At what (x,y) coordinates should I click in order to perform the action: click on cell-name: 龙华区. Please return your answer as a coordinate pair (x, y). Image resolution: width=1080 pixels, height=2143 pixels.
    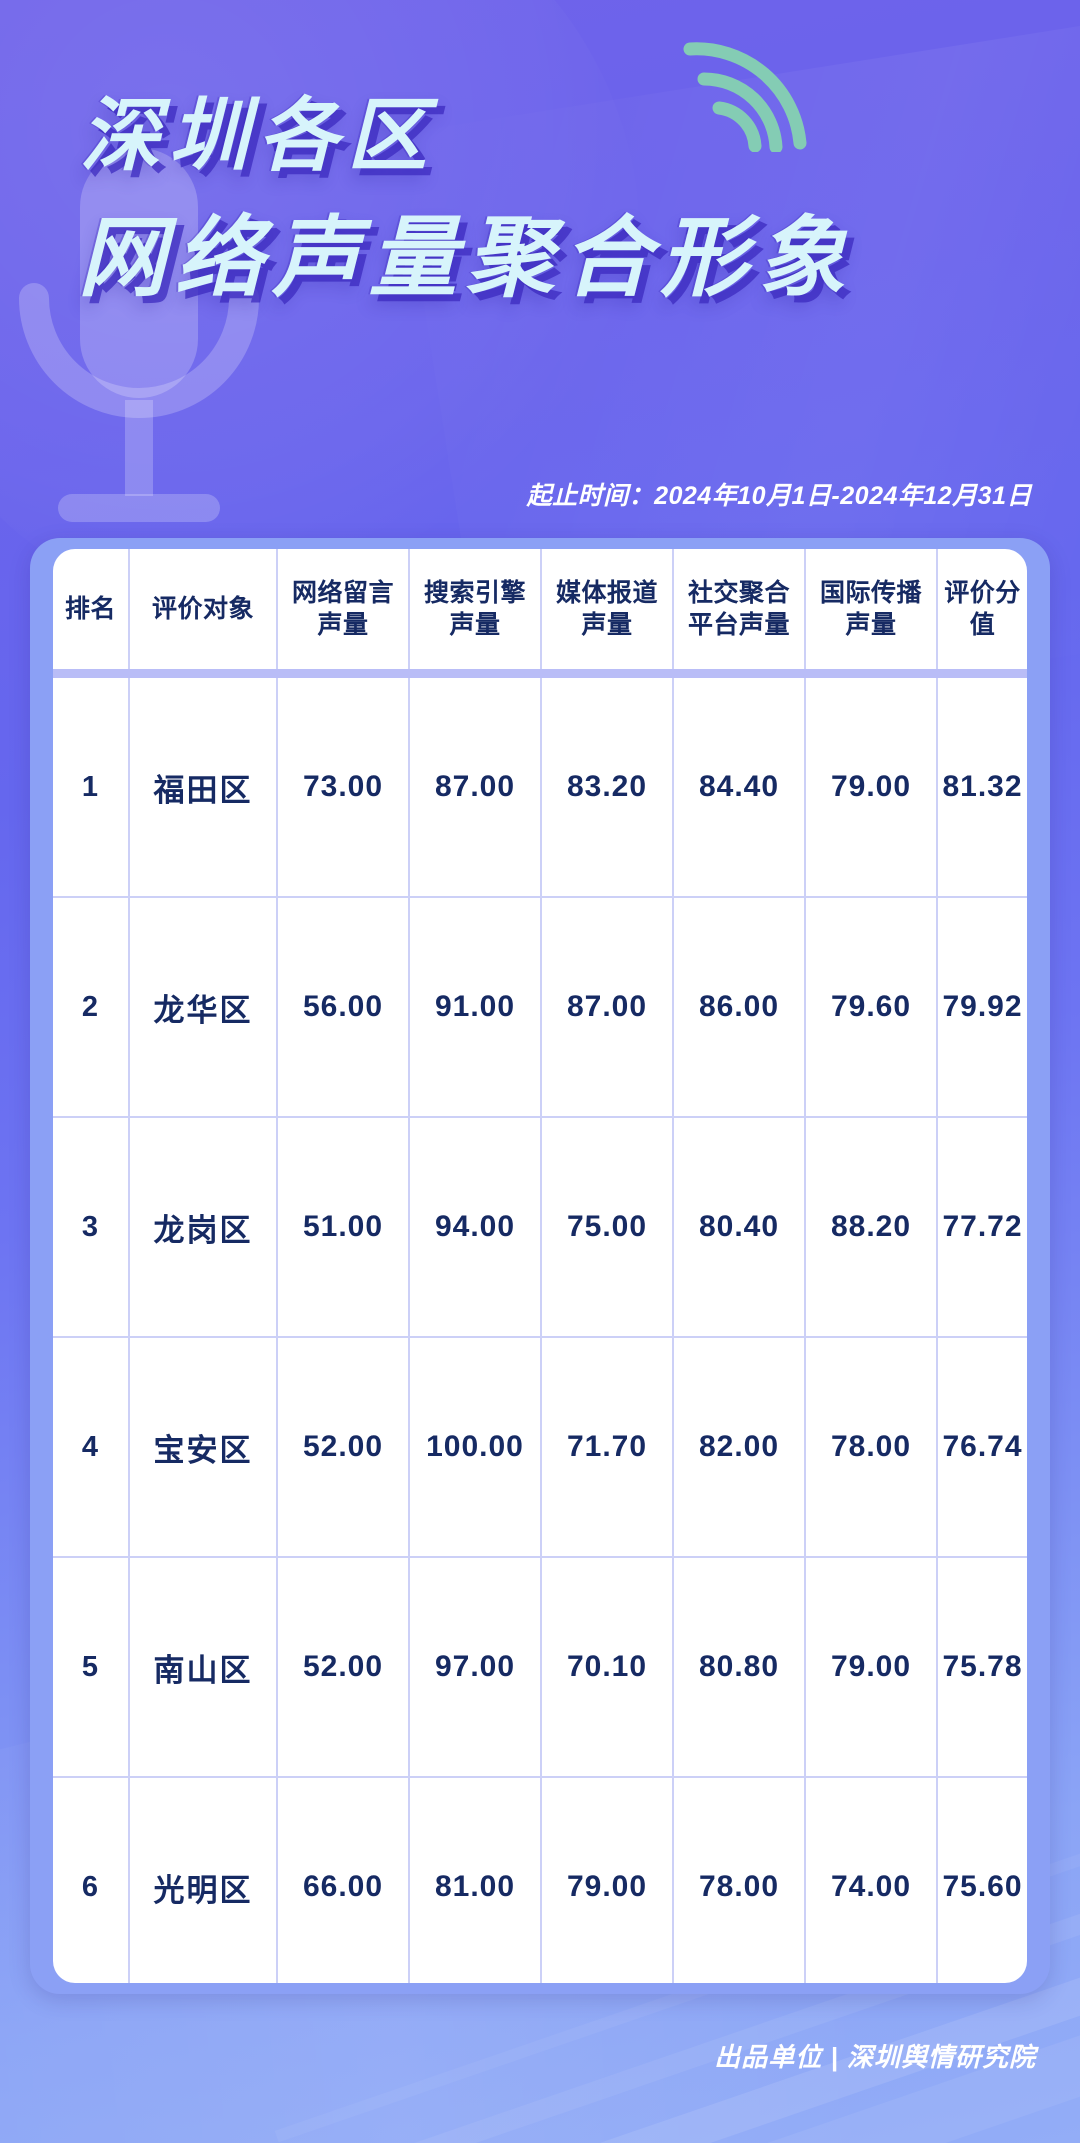
    Looking at the image, I should click on (202, 1007).